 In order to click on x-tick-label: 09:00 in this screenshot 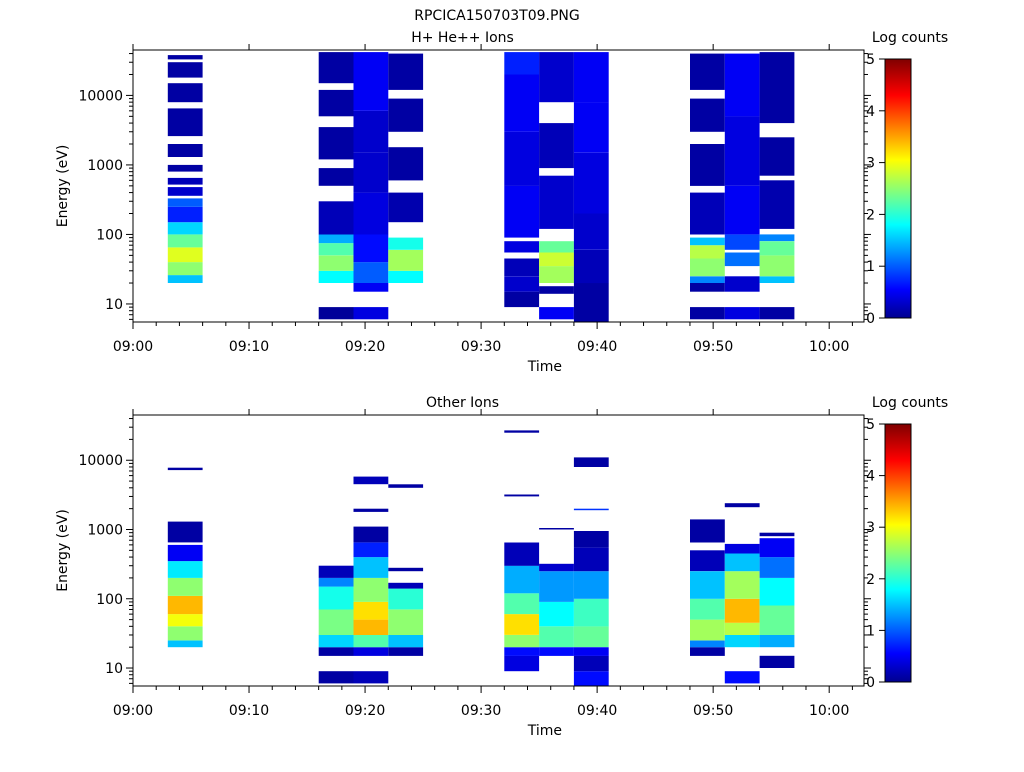, I will do `click(133, 711)`.